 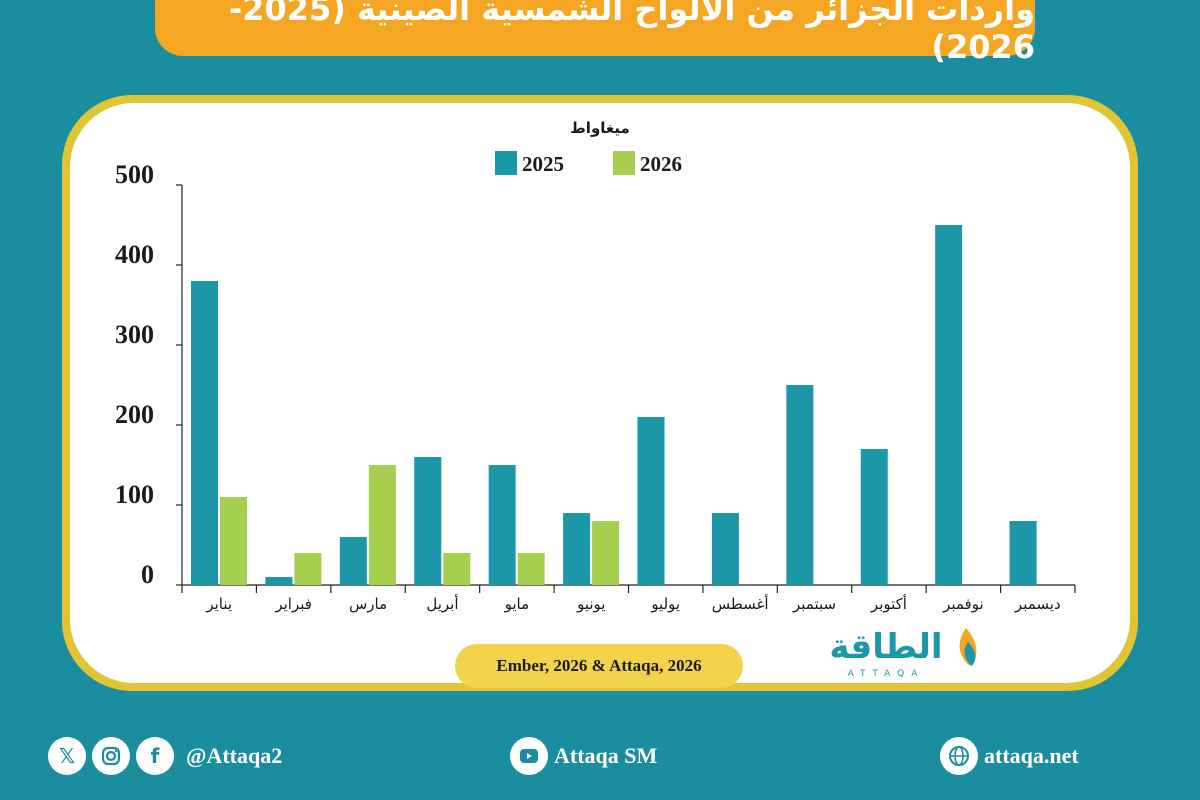 What do you see at coordinates (67, 756) in the screenshot?
I see `x-icon: 𝕏` at bounding box center [67, 756].